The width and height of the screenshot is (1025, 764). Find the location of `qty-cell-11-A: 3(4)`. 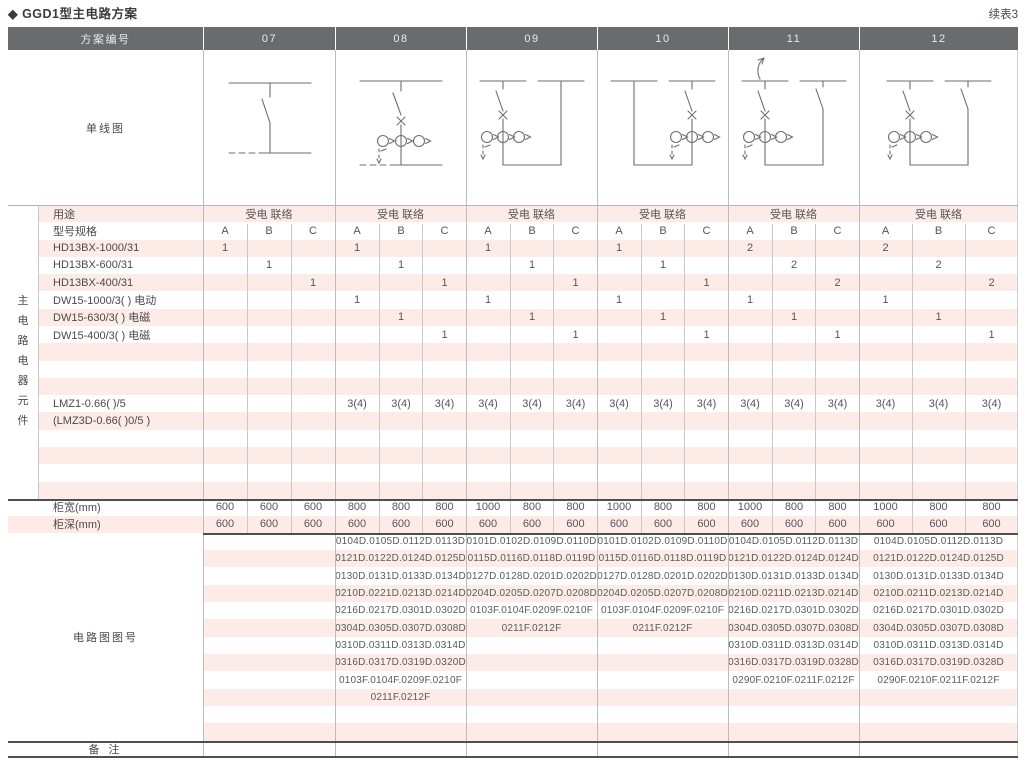

qty-cell-11-A: 3(4) is located at coordinates (750, 403).